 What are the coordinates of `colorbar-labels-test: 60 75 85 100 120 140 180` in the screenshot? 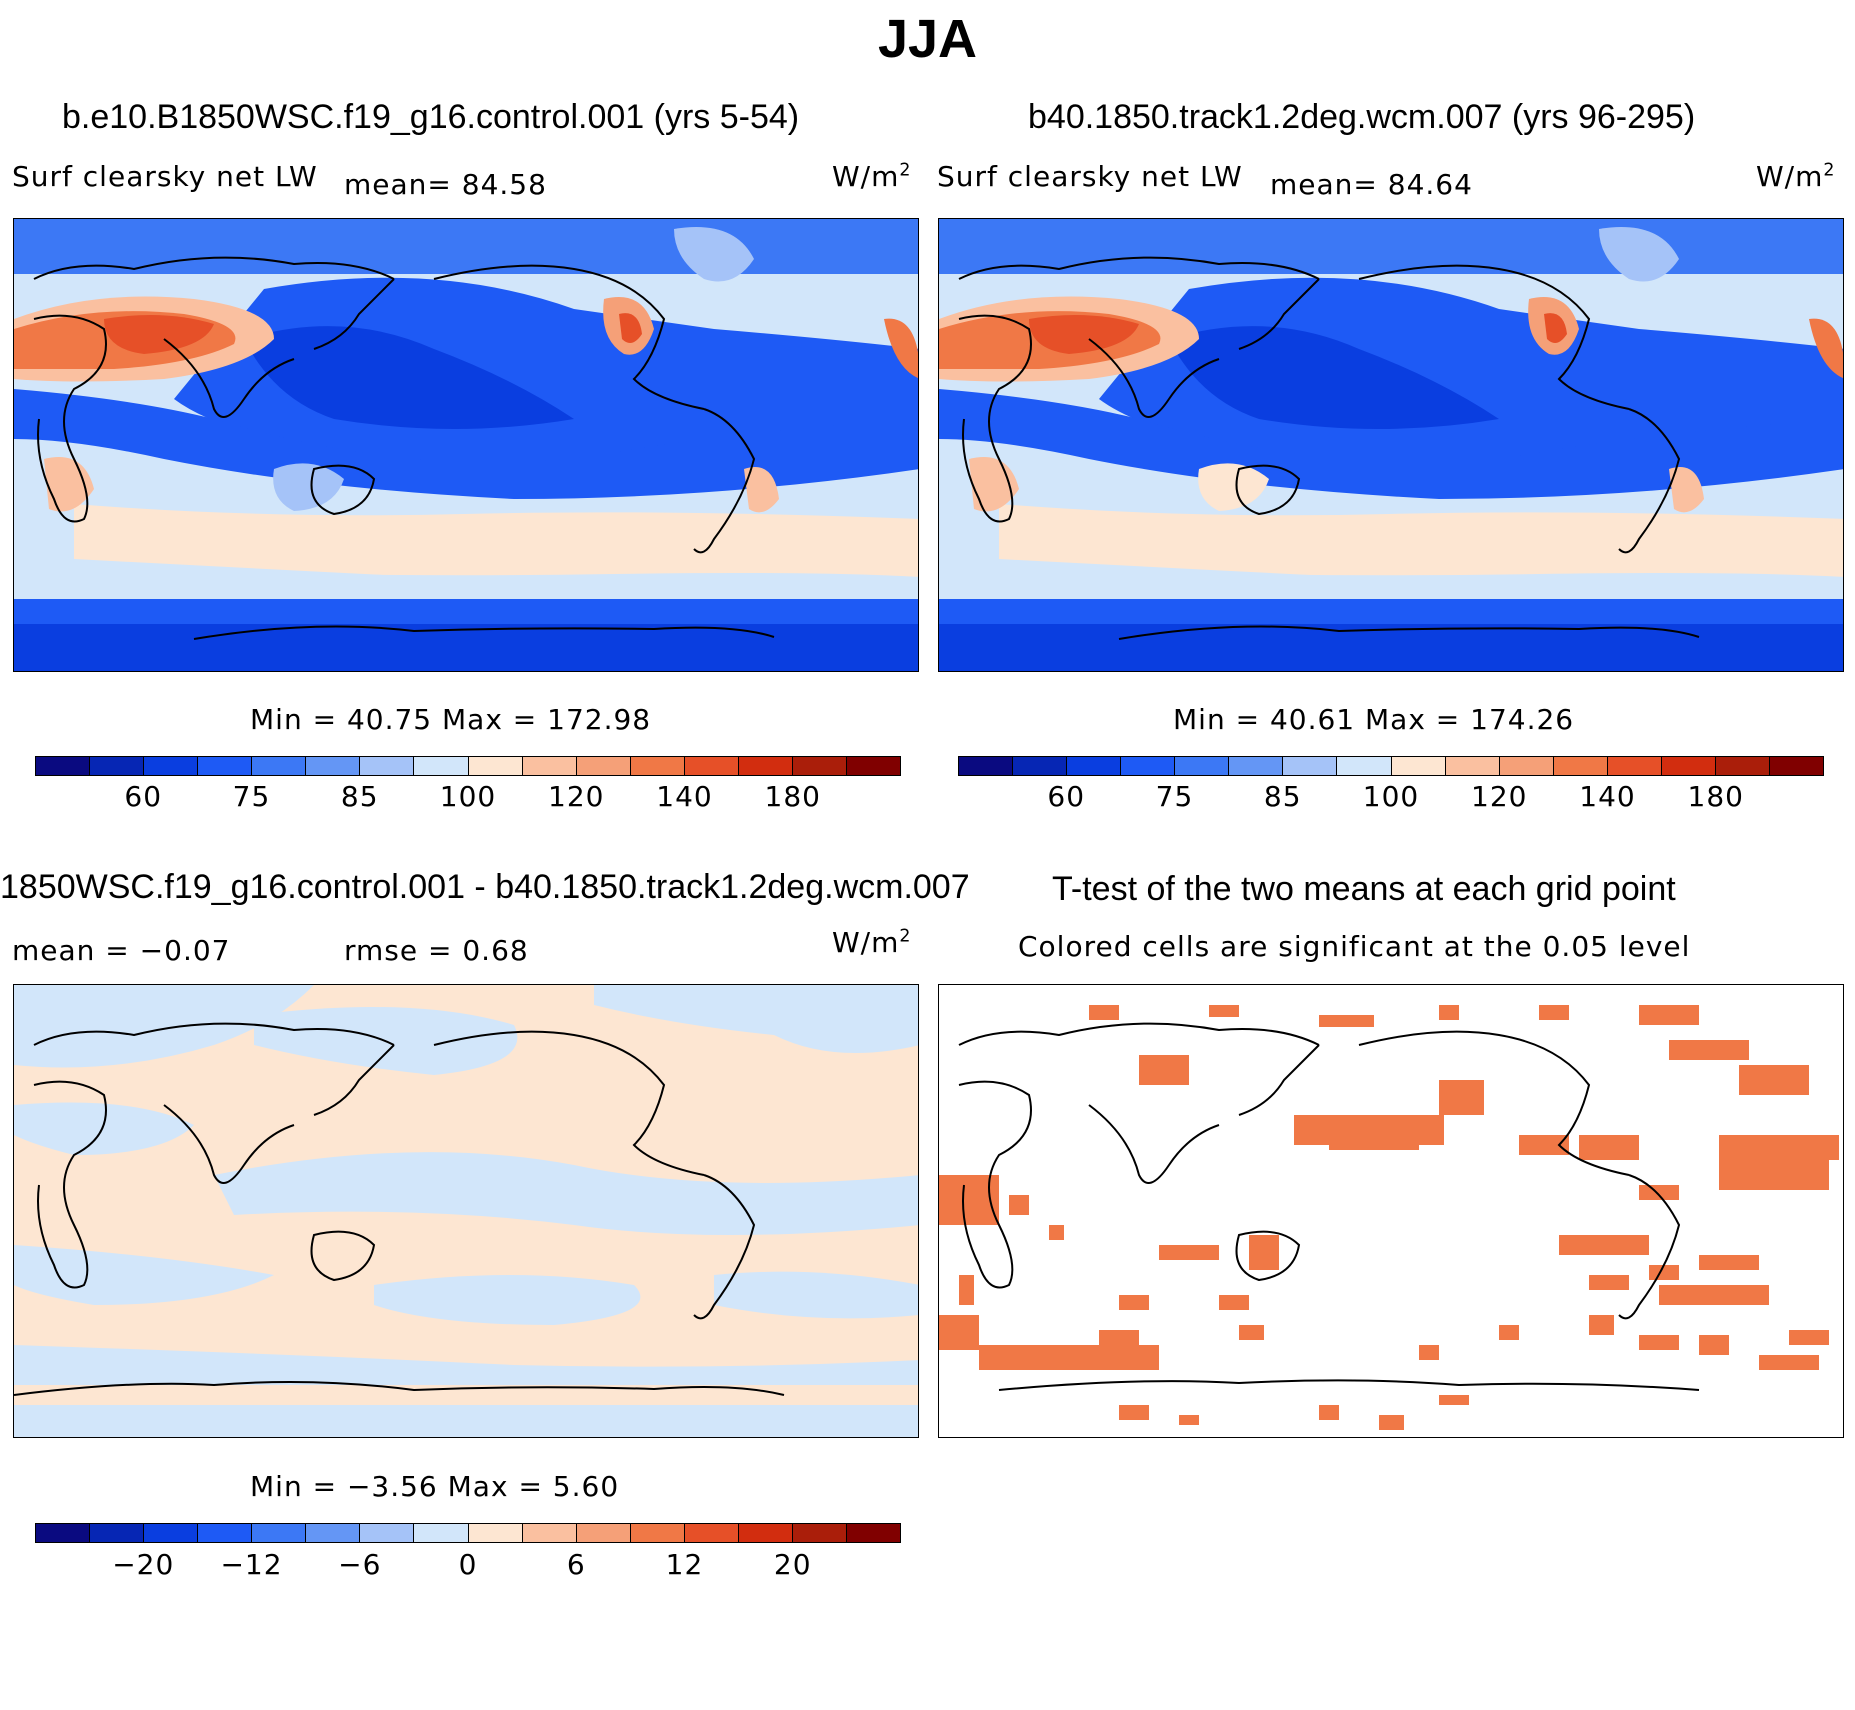 It's located at (1391, 798).